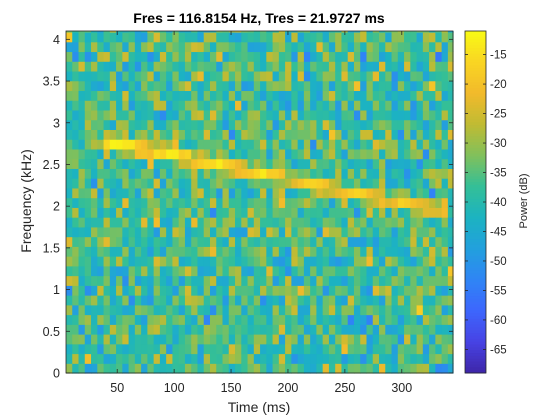 The height and width of the screenshot is (420, 560). Describe the element at coordinates (174, 388) in the screenshot. I see `x-tick-label: 100` at that location.